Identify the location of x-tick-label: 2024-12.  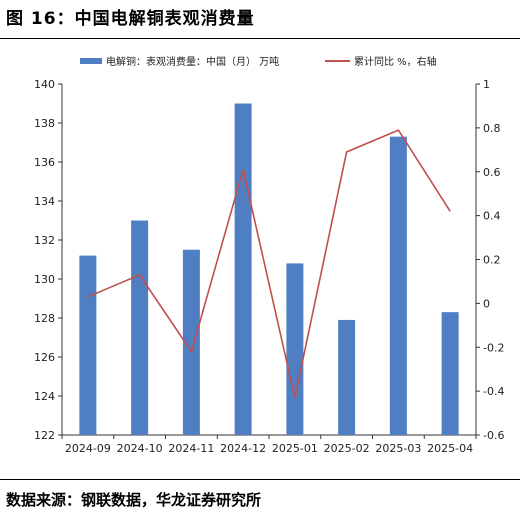
(243, 448).